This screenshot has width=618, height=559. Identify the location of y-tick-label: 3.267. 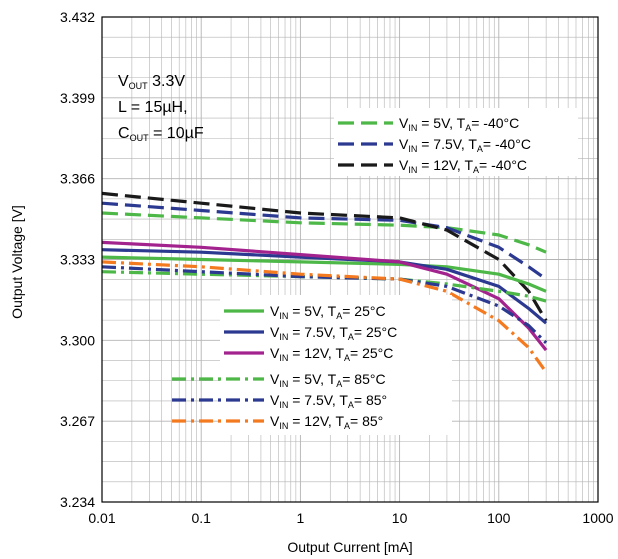
(77, 421).